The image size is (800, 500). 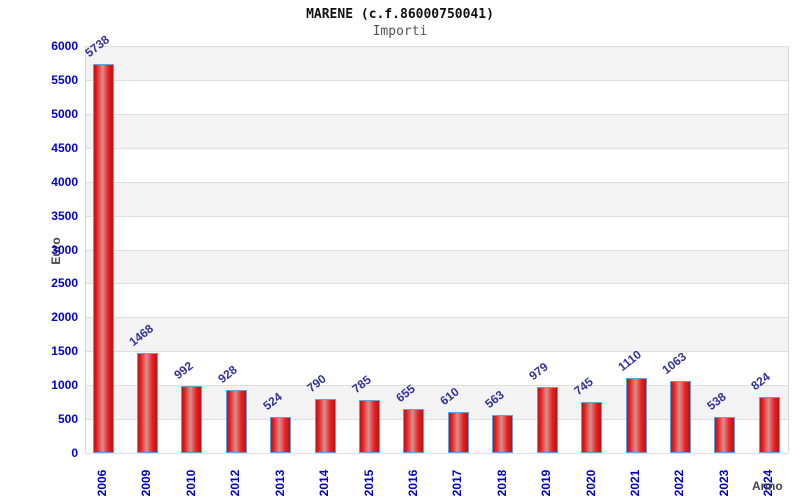 What do you see at coordinates (457, 483) in the screenshot?
I see `x-tick-label: 2017` at bounding box center [457, 483].